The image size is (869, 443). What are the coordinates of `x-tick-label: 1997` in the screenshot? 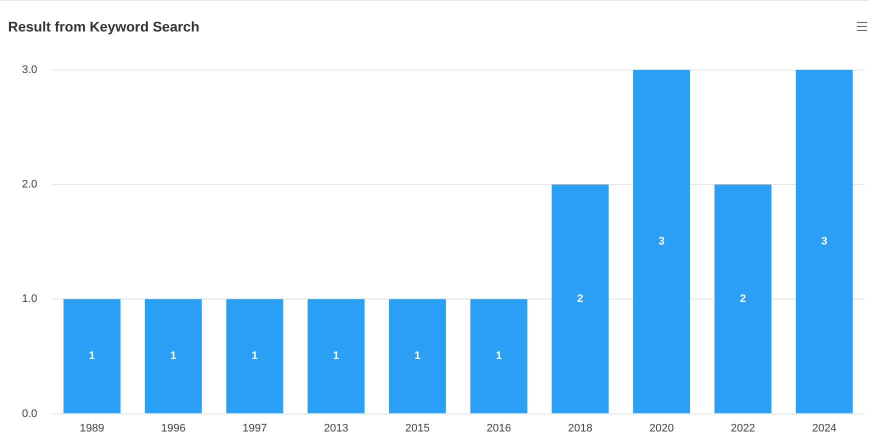 It's located at (254, 428).